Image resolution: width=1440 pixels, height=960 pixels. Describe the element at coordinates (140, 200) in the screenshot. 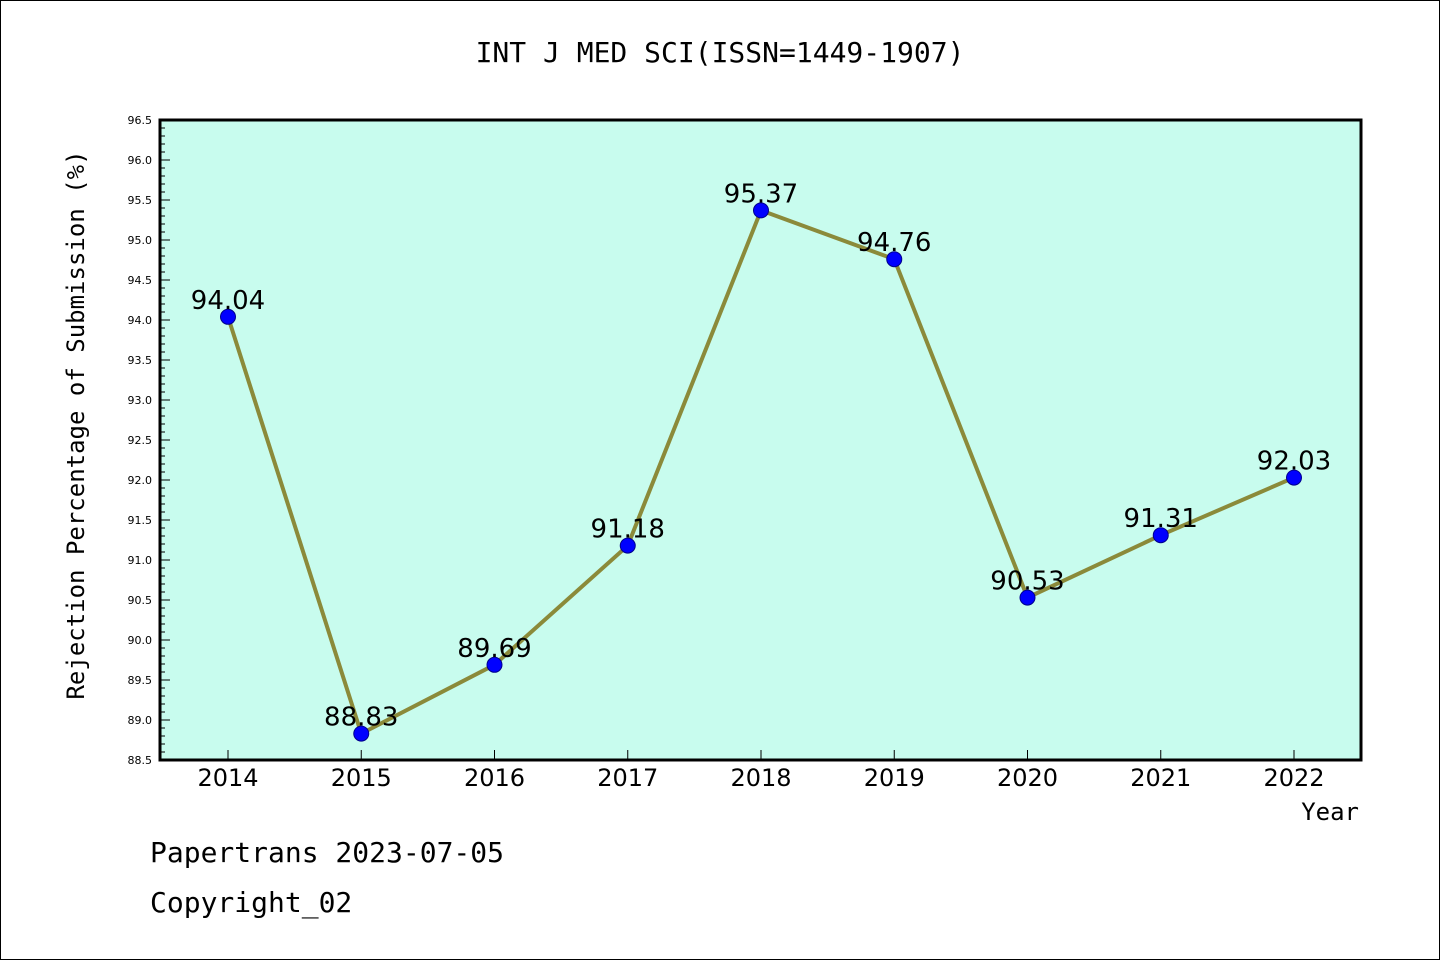

I see `y-tick-label: 95.5` at that location.